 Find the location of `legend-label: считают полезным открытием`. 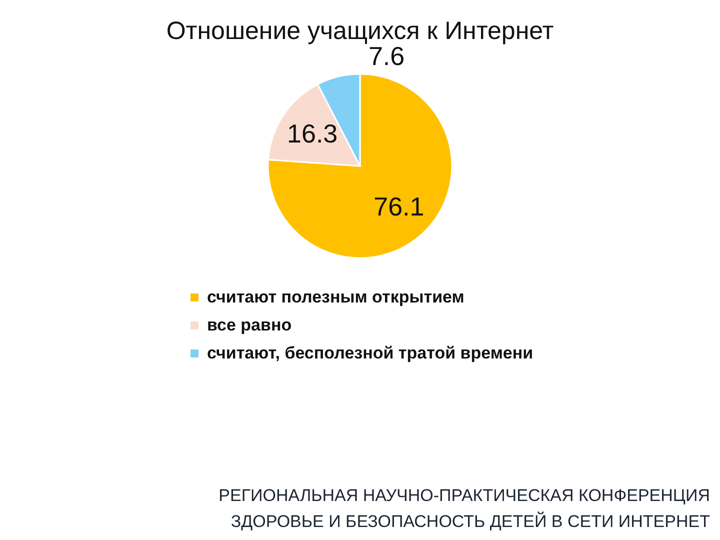

legend-label: считают полезным открытием is located at coordinates (335, 297).